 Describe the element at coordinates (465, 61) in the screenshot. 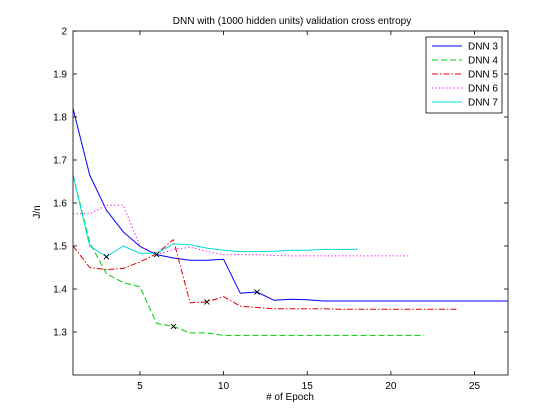

I see `legend-item-2: DNN 4` at that location.